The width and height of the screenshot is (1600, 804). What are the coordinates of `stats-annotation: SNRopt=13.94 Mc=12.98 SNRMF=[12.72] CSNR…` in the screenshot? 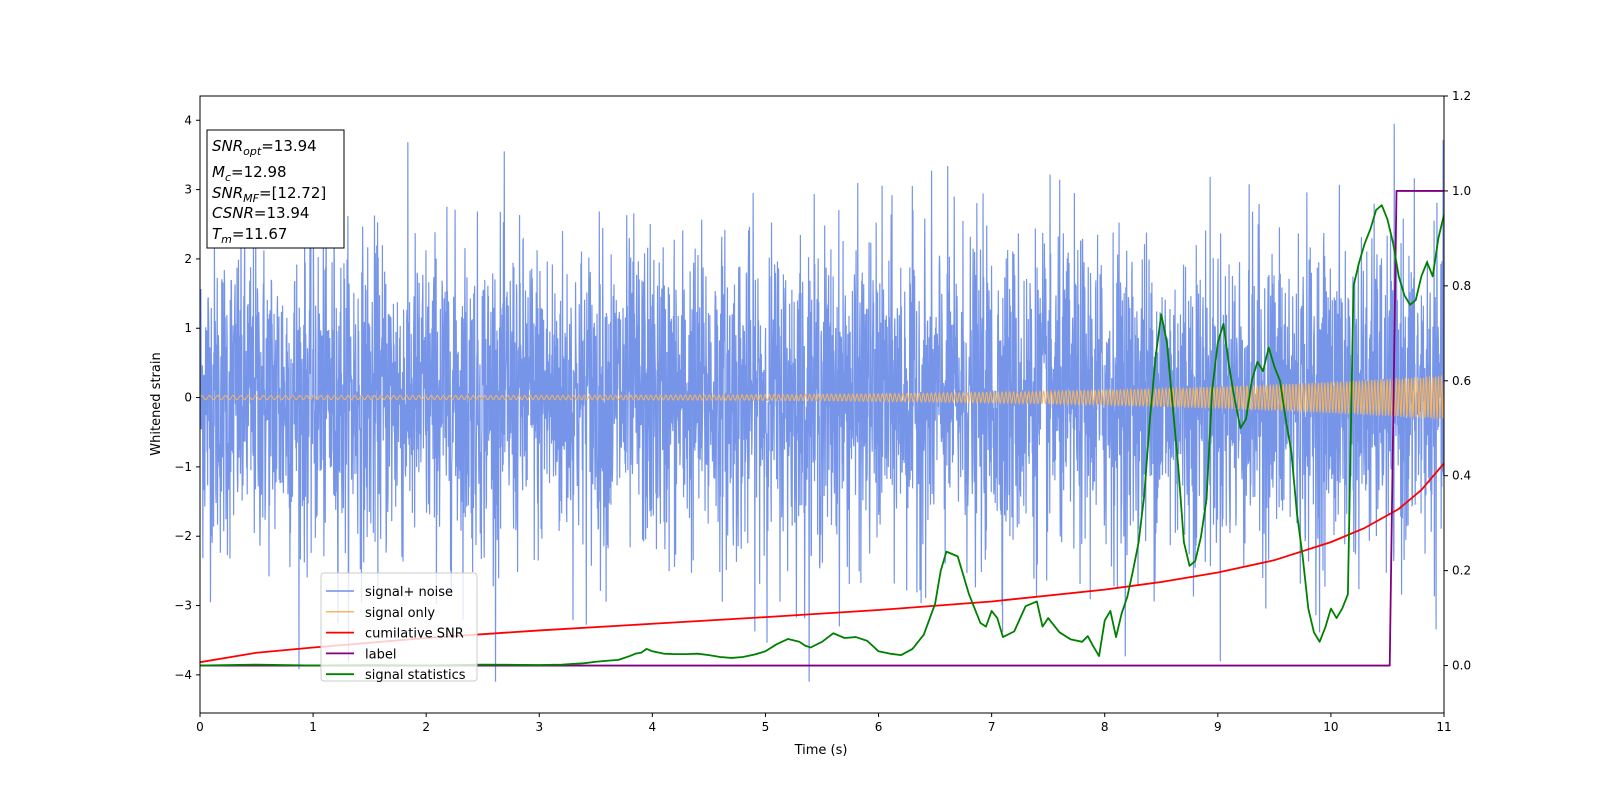 It's located at (275, 189).